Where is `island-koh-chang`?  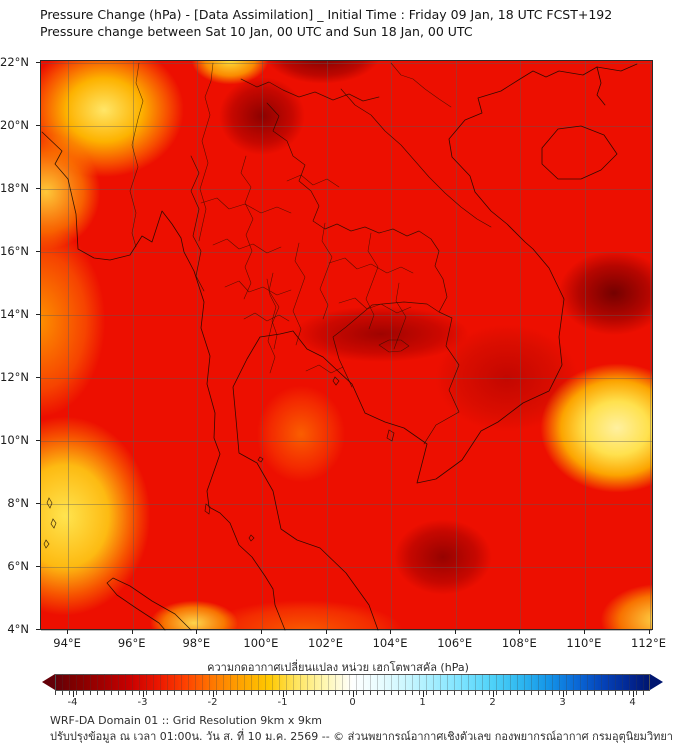
island-koh-chang is located at coordinates (336, 381).